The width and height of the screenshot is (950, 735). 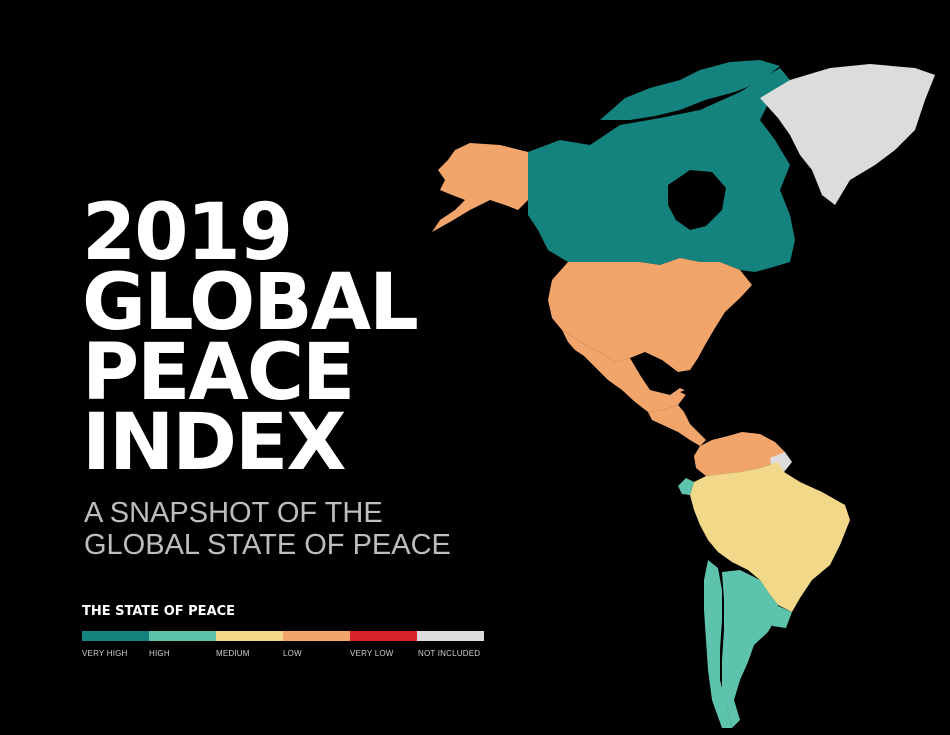 I want to click on region-mexico, so click(x=625, y=371).